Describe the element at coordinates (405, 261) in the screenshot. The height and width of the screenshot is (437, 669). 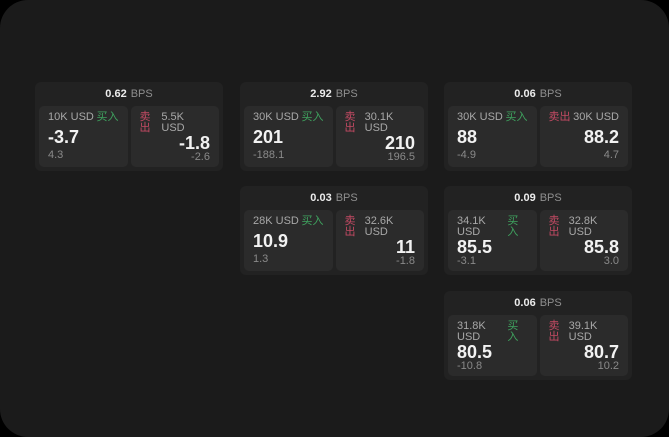
I see `sell-change: -1.8` at that location.